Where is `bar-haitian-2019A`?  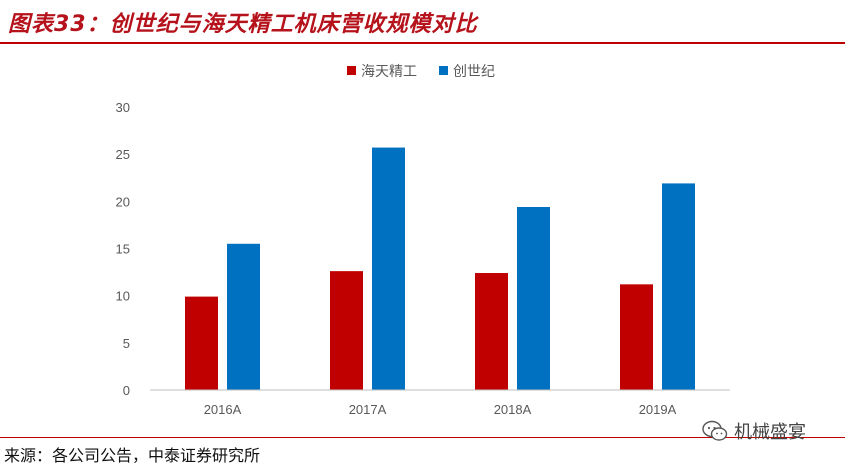
bar-haitian-2019A is located at coordinates (636, 337).